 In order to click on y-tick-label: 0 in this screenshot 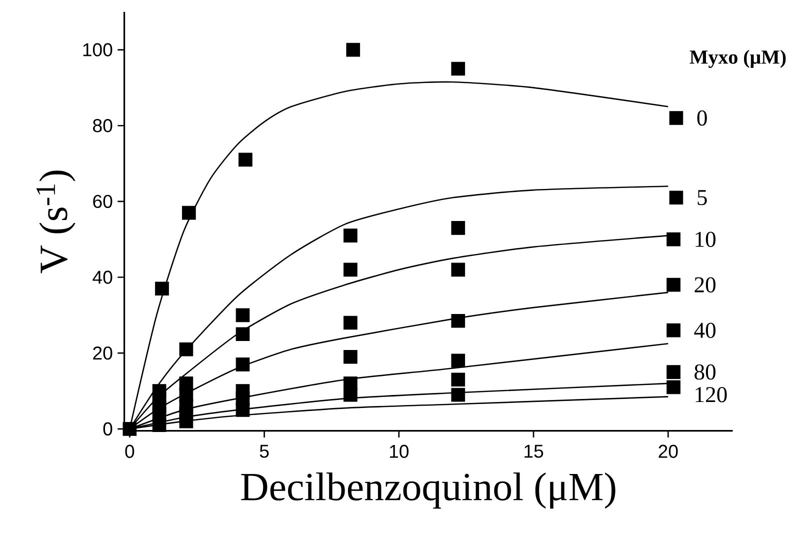, I will do `click(107, 429)`.